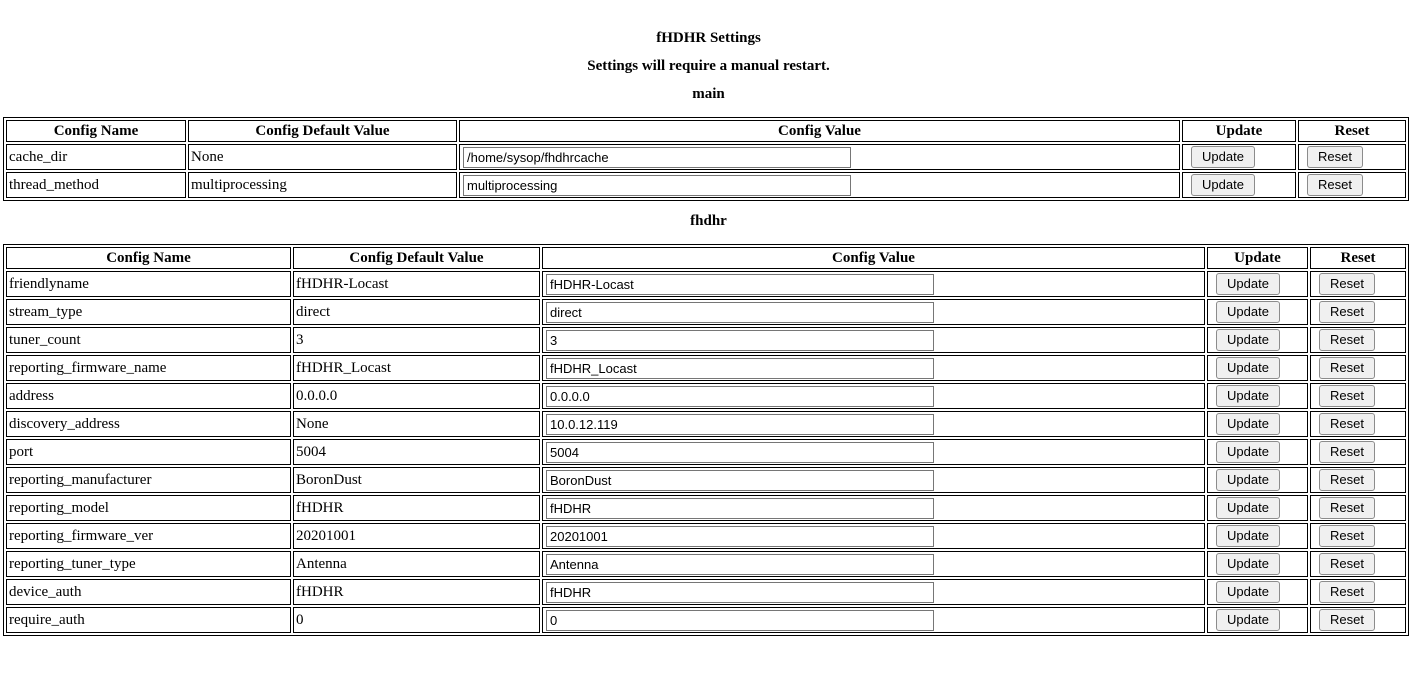 Image resolution: width=1417 pixels, height=675 pixels. What do you see at coordinates (322, 131) in the screenshot?
I see `column-header-config-default-value: Config Default Value` at bounding box center [322, 131].